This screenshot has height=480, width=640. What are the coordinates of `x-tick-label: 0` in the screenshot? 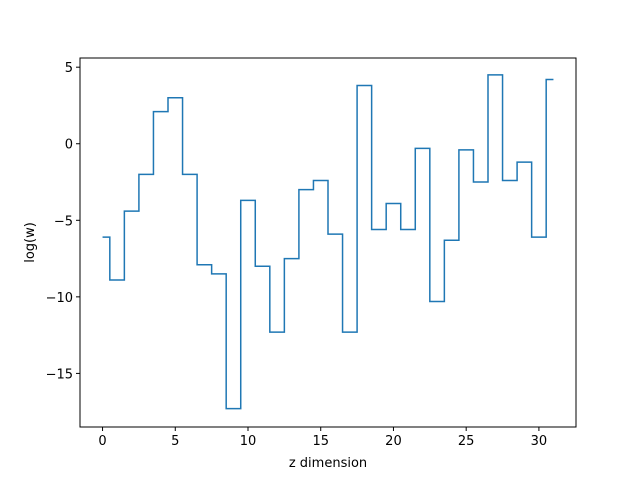 It's located at (102, 441).